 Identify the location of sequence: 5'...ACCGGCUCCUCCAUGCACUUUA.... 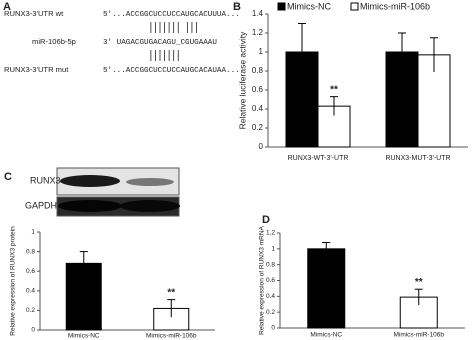
(171, 15).